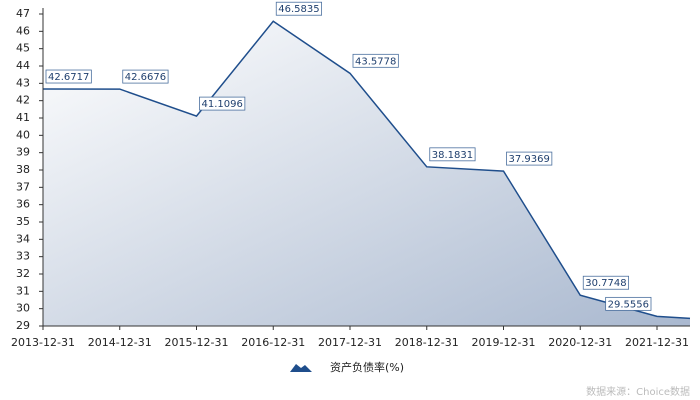 Image resolution: width=700 pixels, height=400 pixels. Describe the element at coordinates (23, 256) in the screenshot. I see `y-tick-label: 33` at that location.